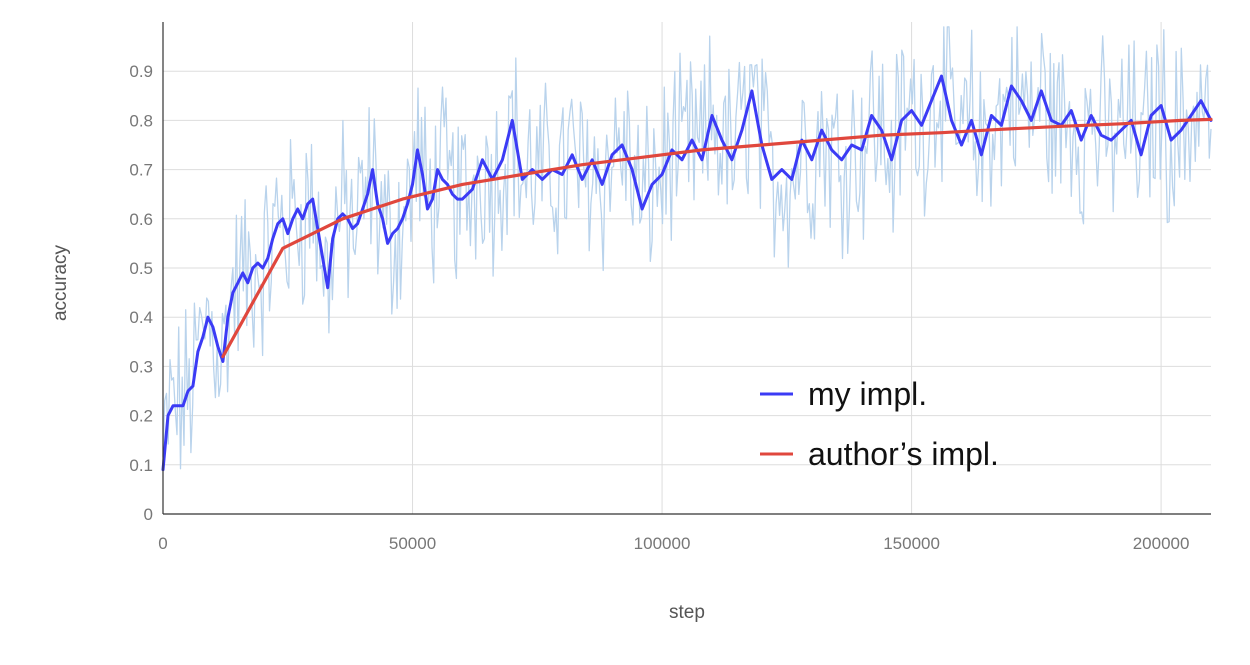 The height and width of the screenshot is (665, 1250). Describe the element at coordinates (141, 170) in the screenshot. I see `y-tick-label: 0.7` at that location.